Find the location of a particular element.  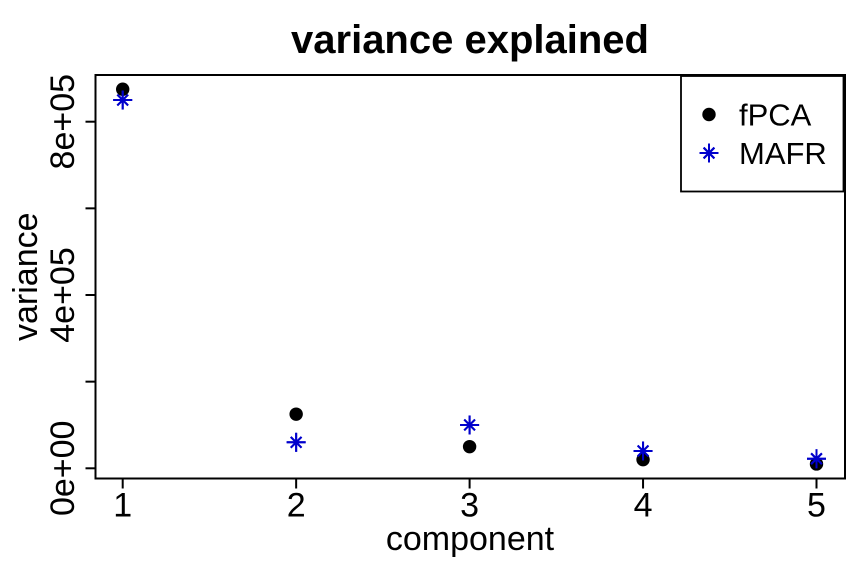

legend-entry-fPCA: fPCA is located at coordinates (757, 115).